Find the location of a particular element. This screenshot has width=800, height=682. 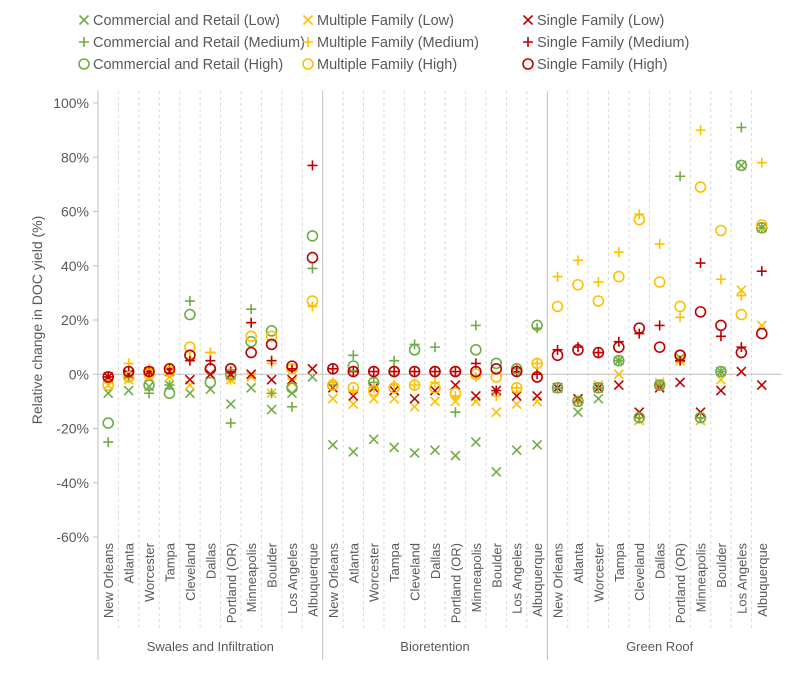

legend-item: Commercial and Retail (Medium) is located at coordinates (192, 43).